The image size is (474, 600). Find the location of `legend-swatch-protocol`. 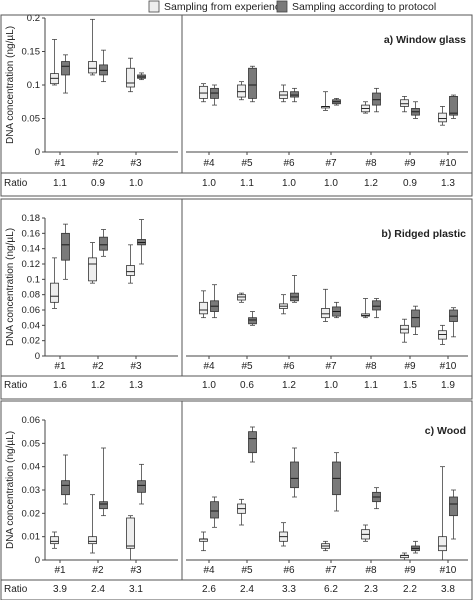

legend-swatch-protocol is located at coordinates (282, 6).